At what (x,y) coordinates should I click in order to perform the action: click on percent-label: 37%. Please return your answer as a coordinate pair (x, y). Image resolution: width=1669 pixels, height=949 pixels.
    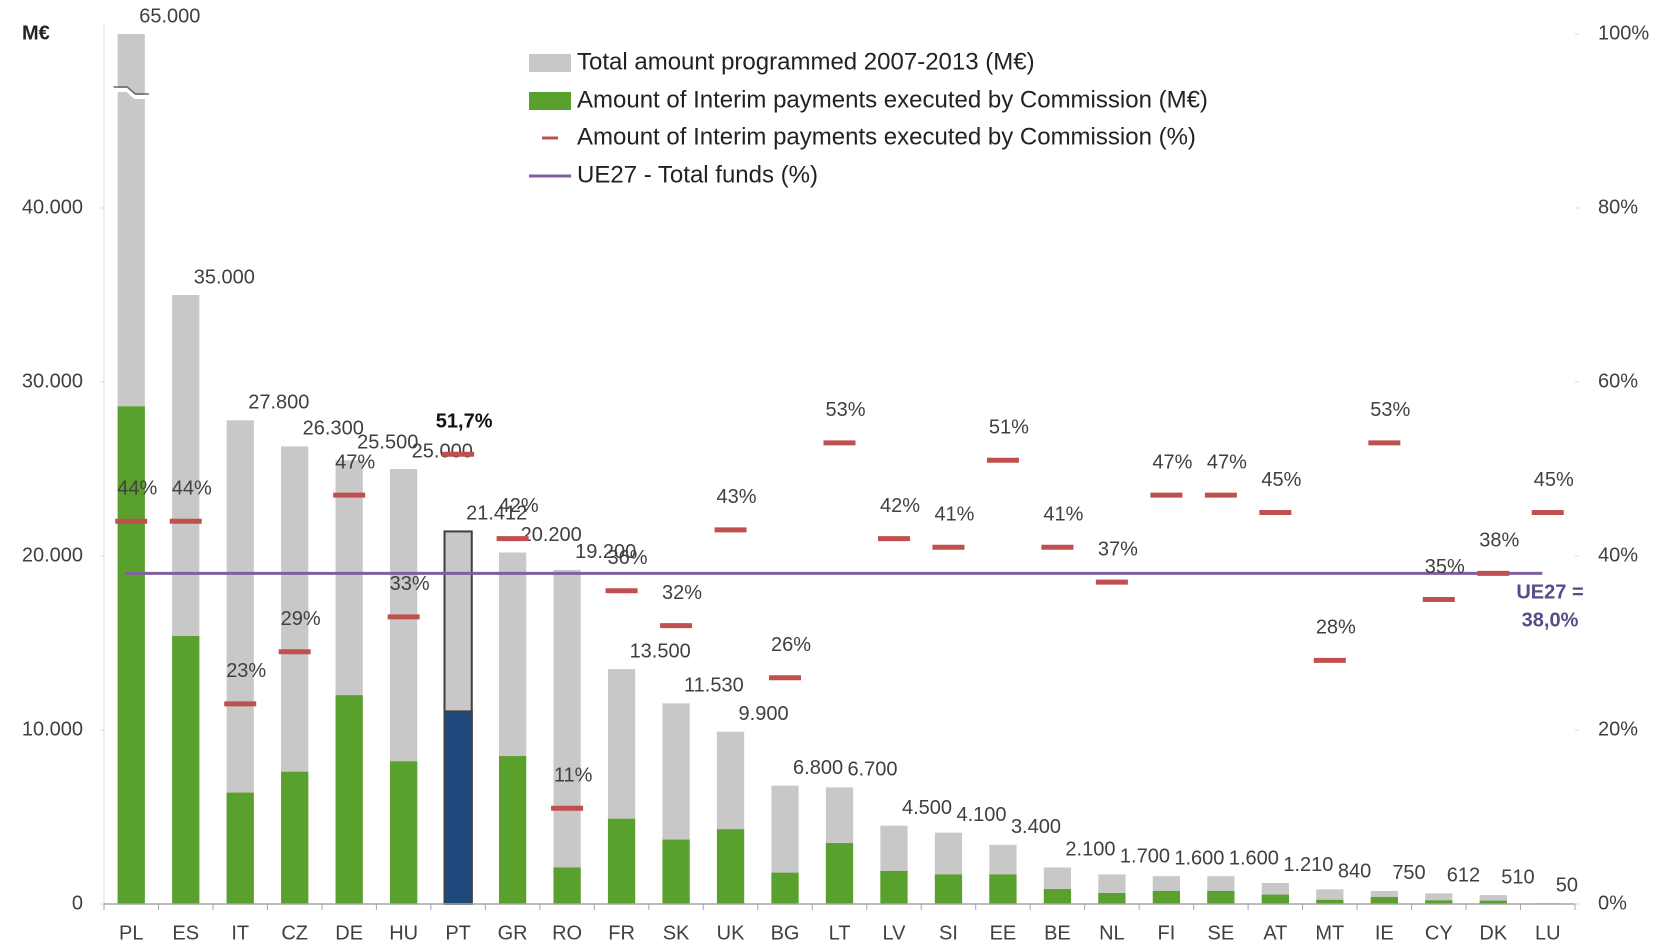
    Looking at the image, I should click on (1118, 549).